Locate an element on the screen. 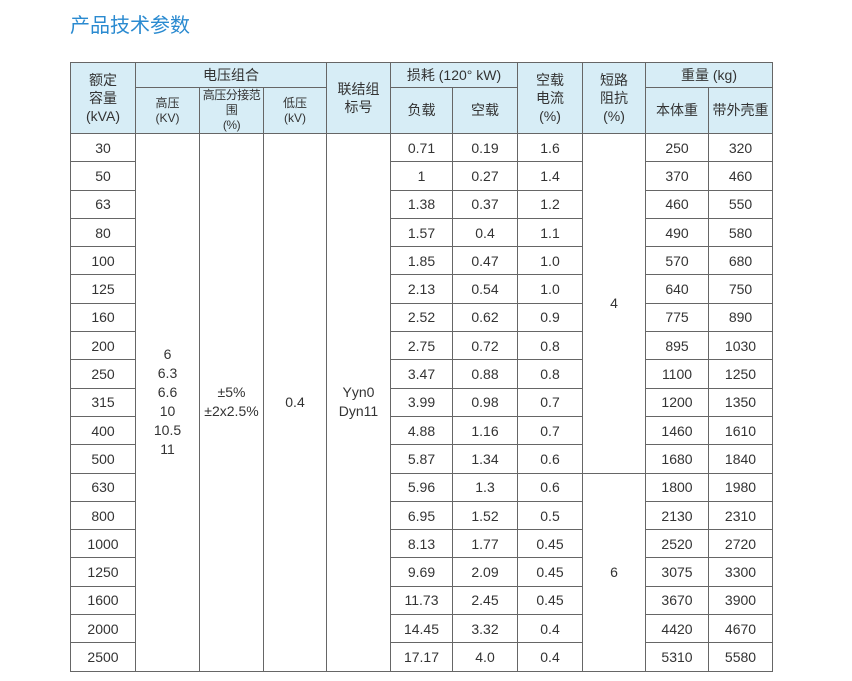  header-cell: 短路 阻抗 (%) is located at coordinates (614, 98).